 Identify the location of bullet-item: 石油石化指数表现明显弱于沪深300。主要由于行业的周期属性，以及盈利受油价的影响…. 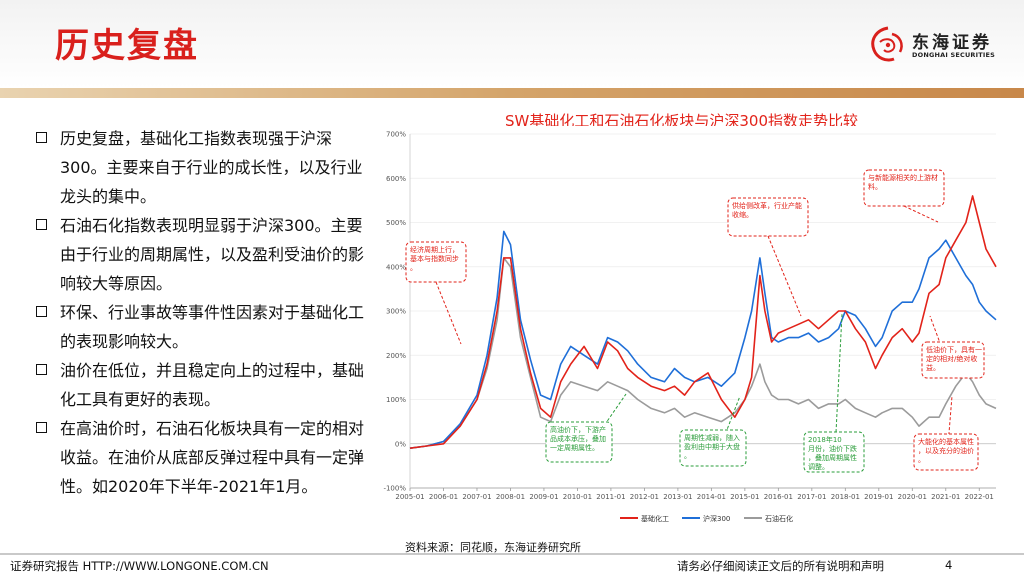
(201, 254).